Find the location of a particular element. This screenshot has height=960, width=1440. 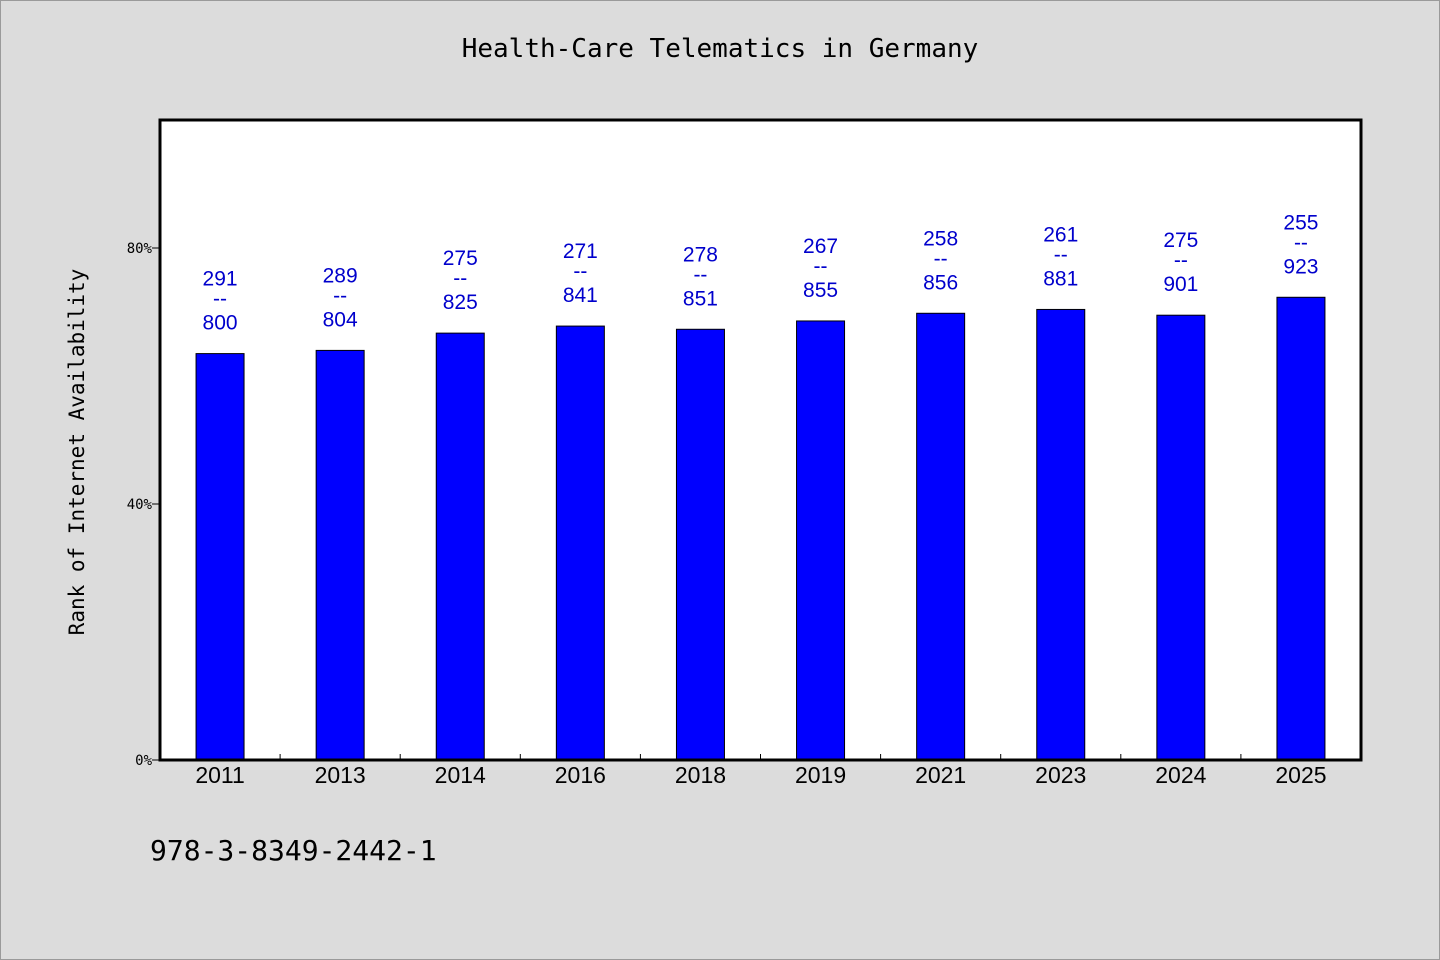

data-label-top-2019: 267 is located at coordinates (820, 246).